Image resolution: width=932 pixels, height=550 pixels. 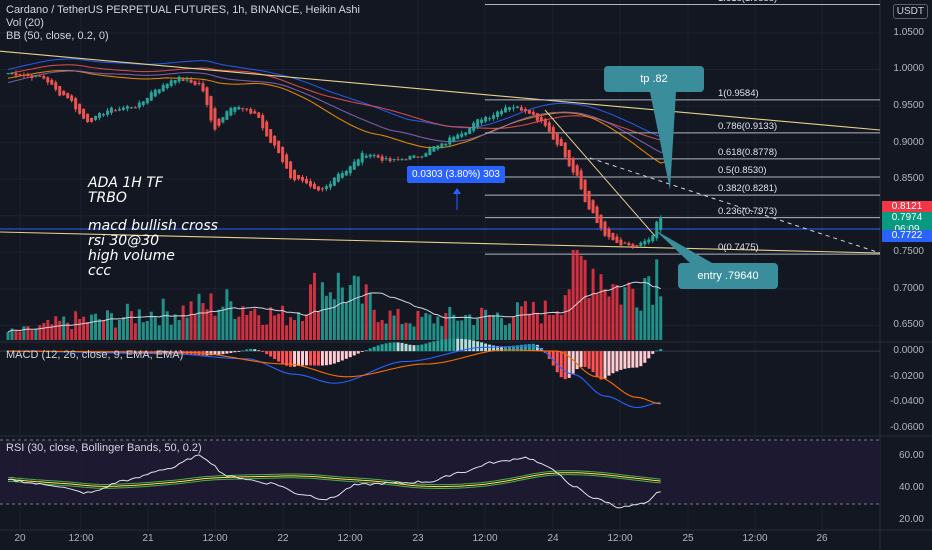 What do you see at coordinates (907, 402) in the screenshot?
I see `macd-tick-label: -0.0400` at bounding box center [907, 402].